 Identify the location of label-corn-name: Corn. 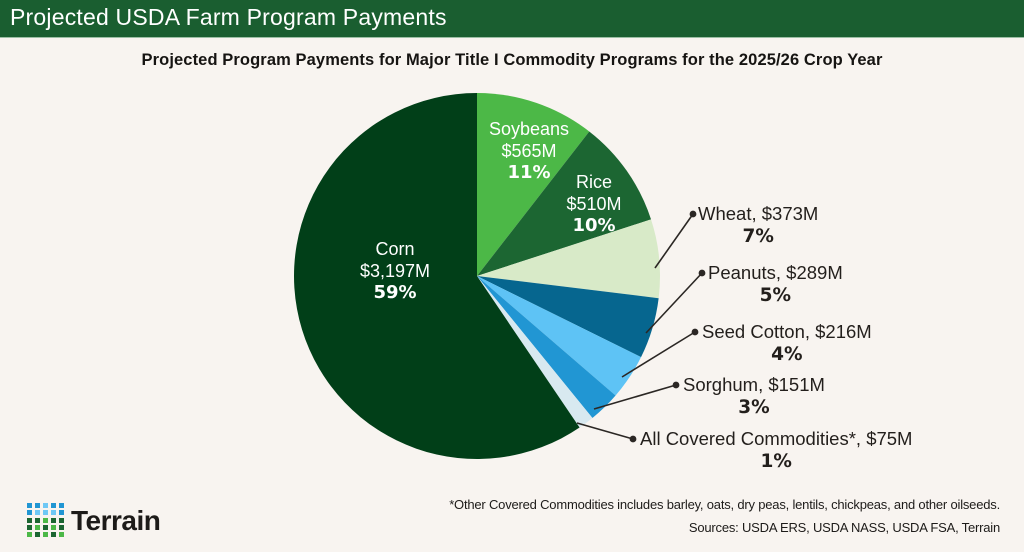
(395, 249).